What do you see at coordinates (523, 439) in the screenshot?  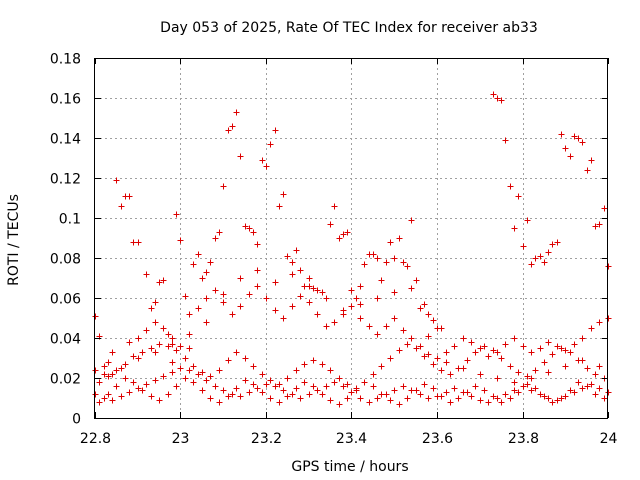 I see `x-tick-label: 23.8` at bounding box center [523, 439].